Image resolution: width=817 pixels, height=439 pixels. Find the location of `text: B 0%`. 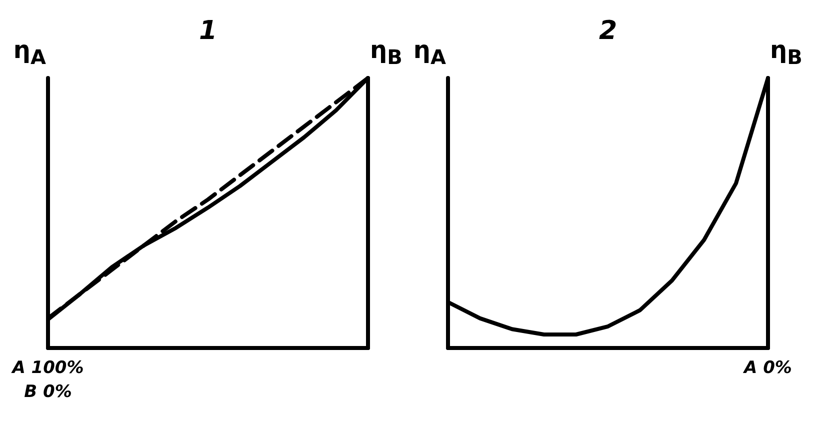

text: B 0% is located at coordinates (48, 392).